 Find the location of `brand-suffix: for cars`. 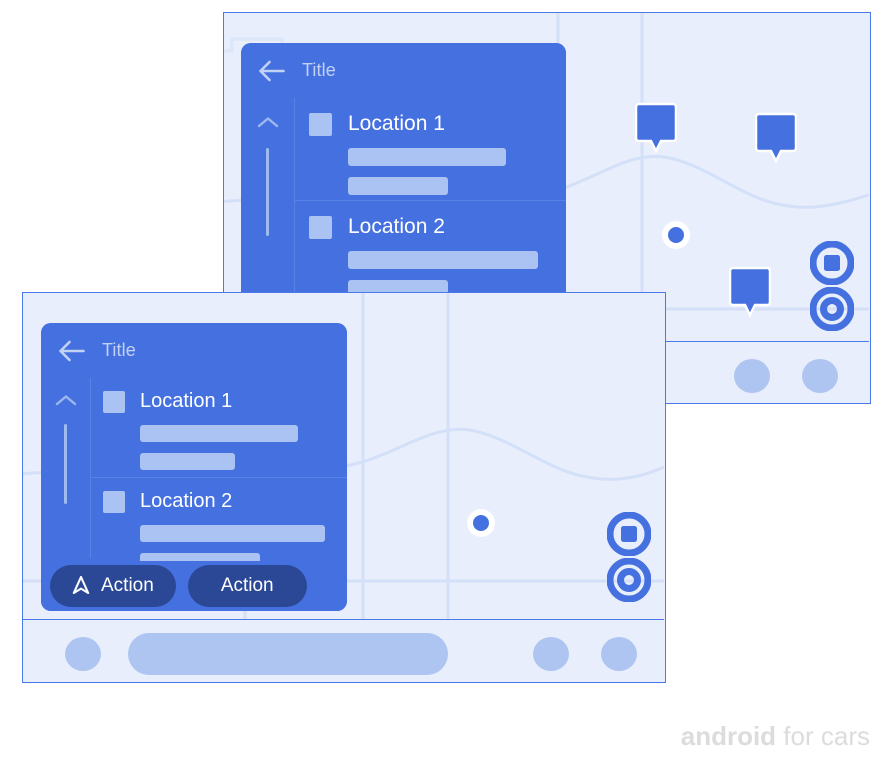

brand-suffix: for cars is located at coordinates (823, 736).